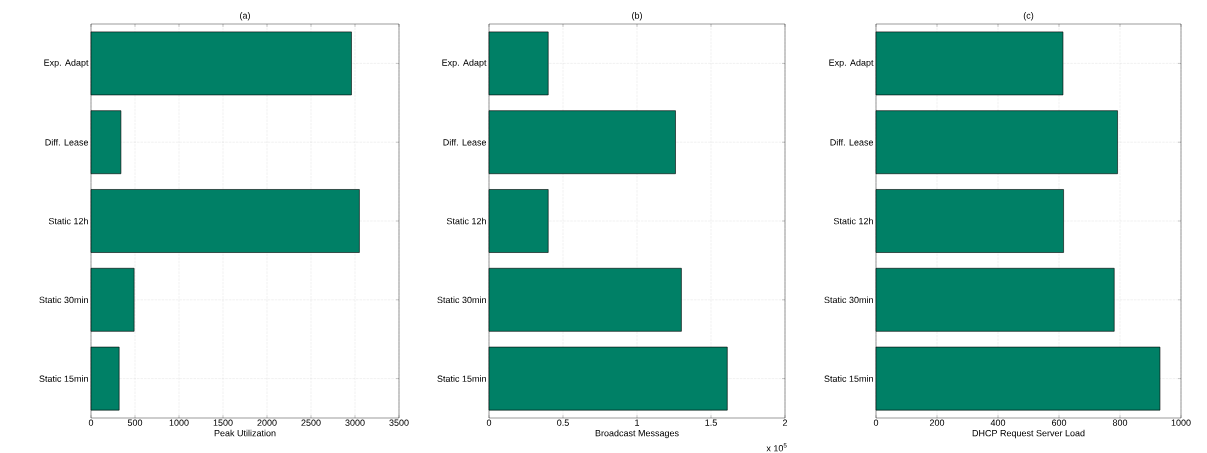 The width and height of the screenshot is (1207, 453). What do you see at coordinates (223, 422) in the screenshot?
I see `x-tick-label: 1500` at bounding box center [223, 422].